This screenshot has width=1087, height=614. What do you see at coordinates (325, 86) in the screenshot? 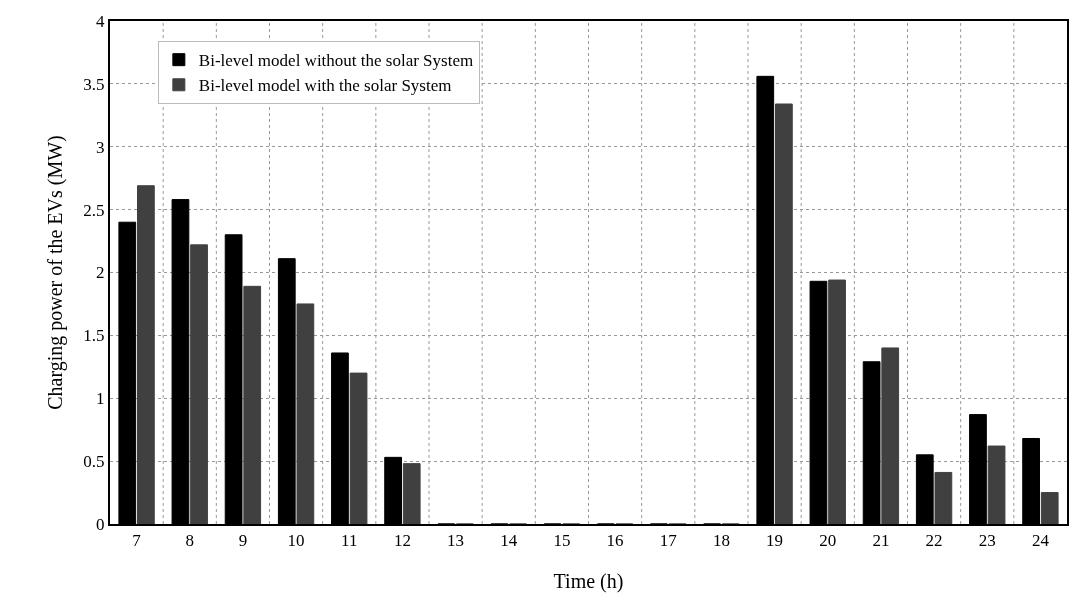
I see `legend-label: Bi-level model with the solar System` at bounding box center [325, 86].